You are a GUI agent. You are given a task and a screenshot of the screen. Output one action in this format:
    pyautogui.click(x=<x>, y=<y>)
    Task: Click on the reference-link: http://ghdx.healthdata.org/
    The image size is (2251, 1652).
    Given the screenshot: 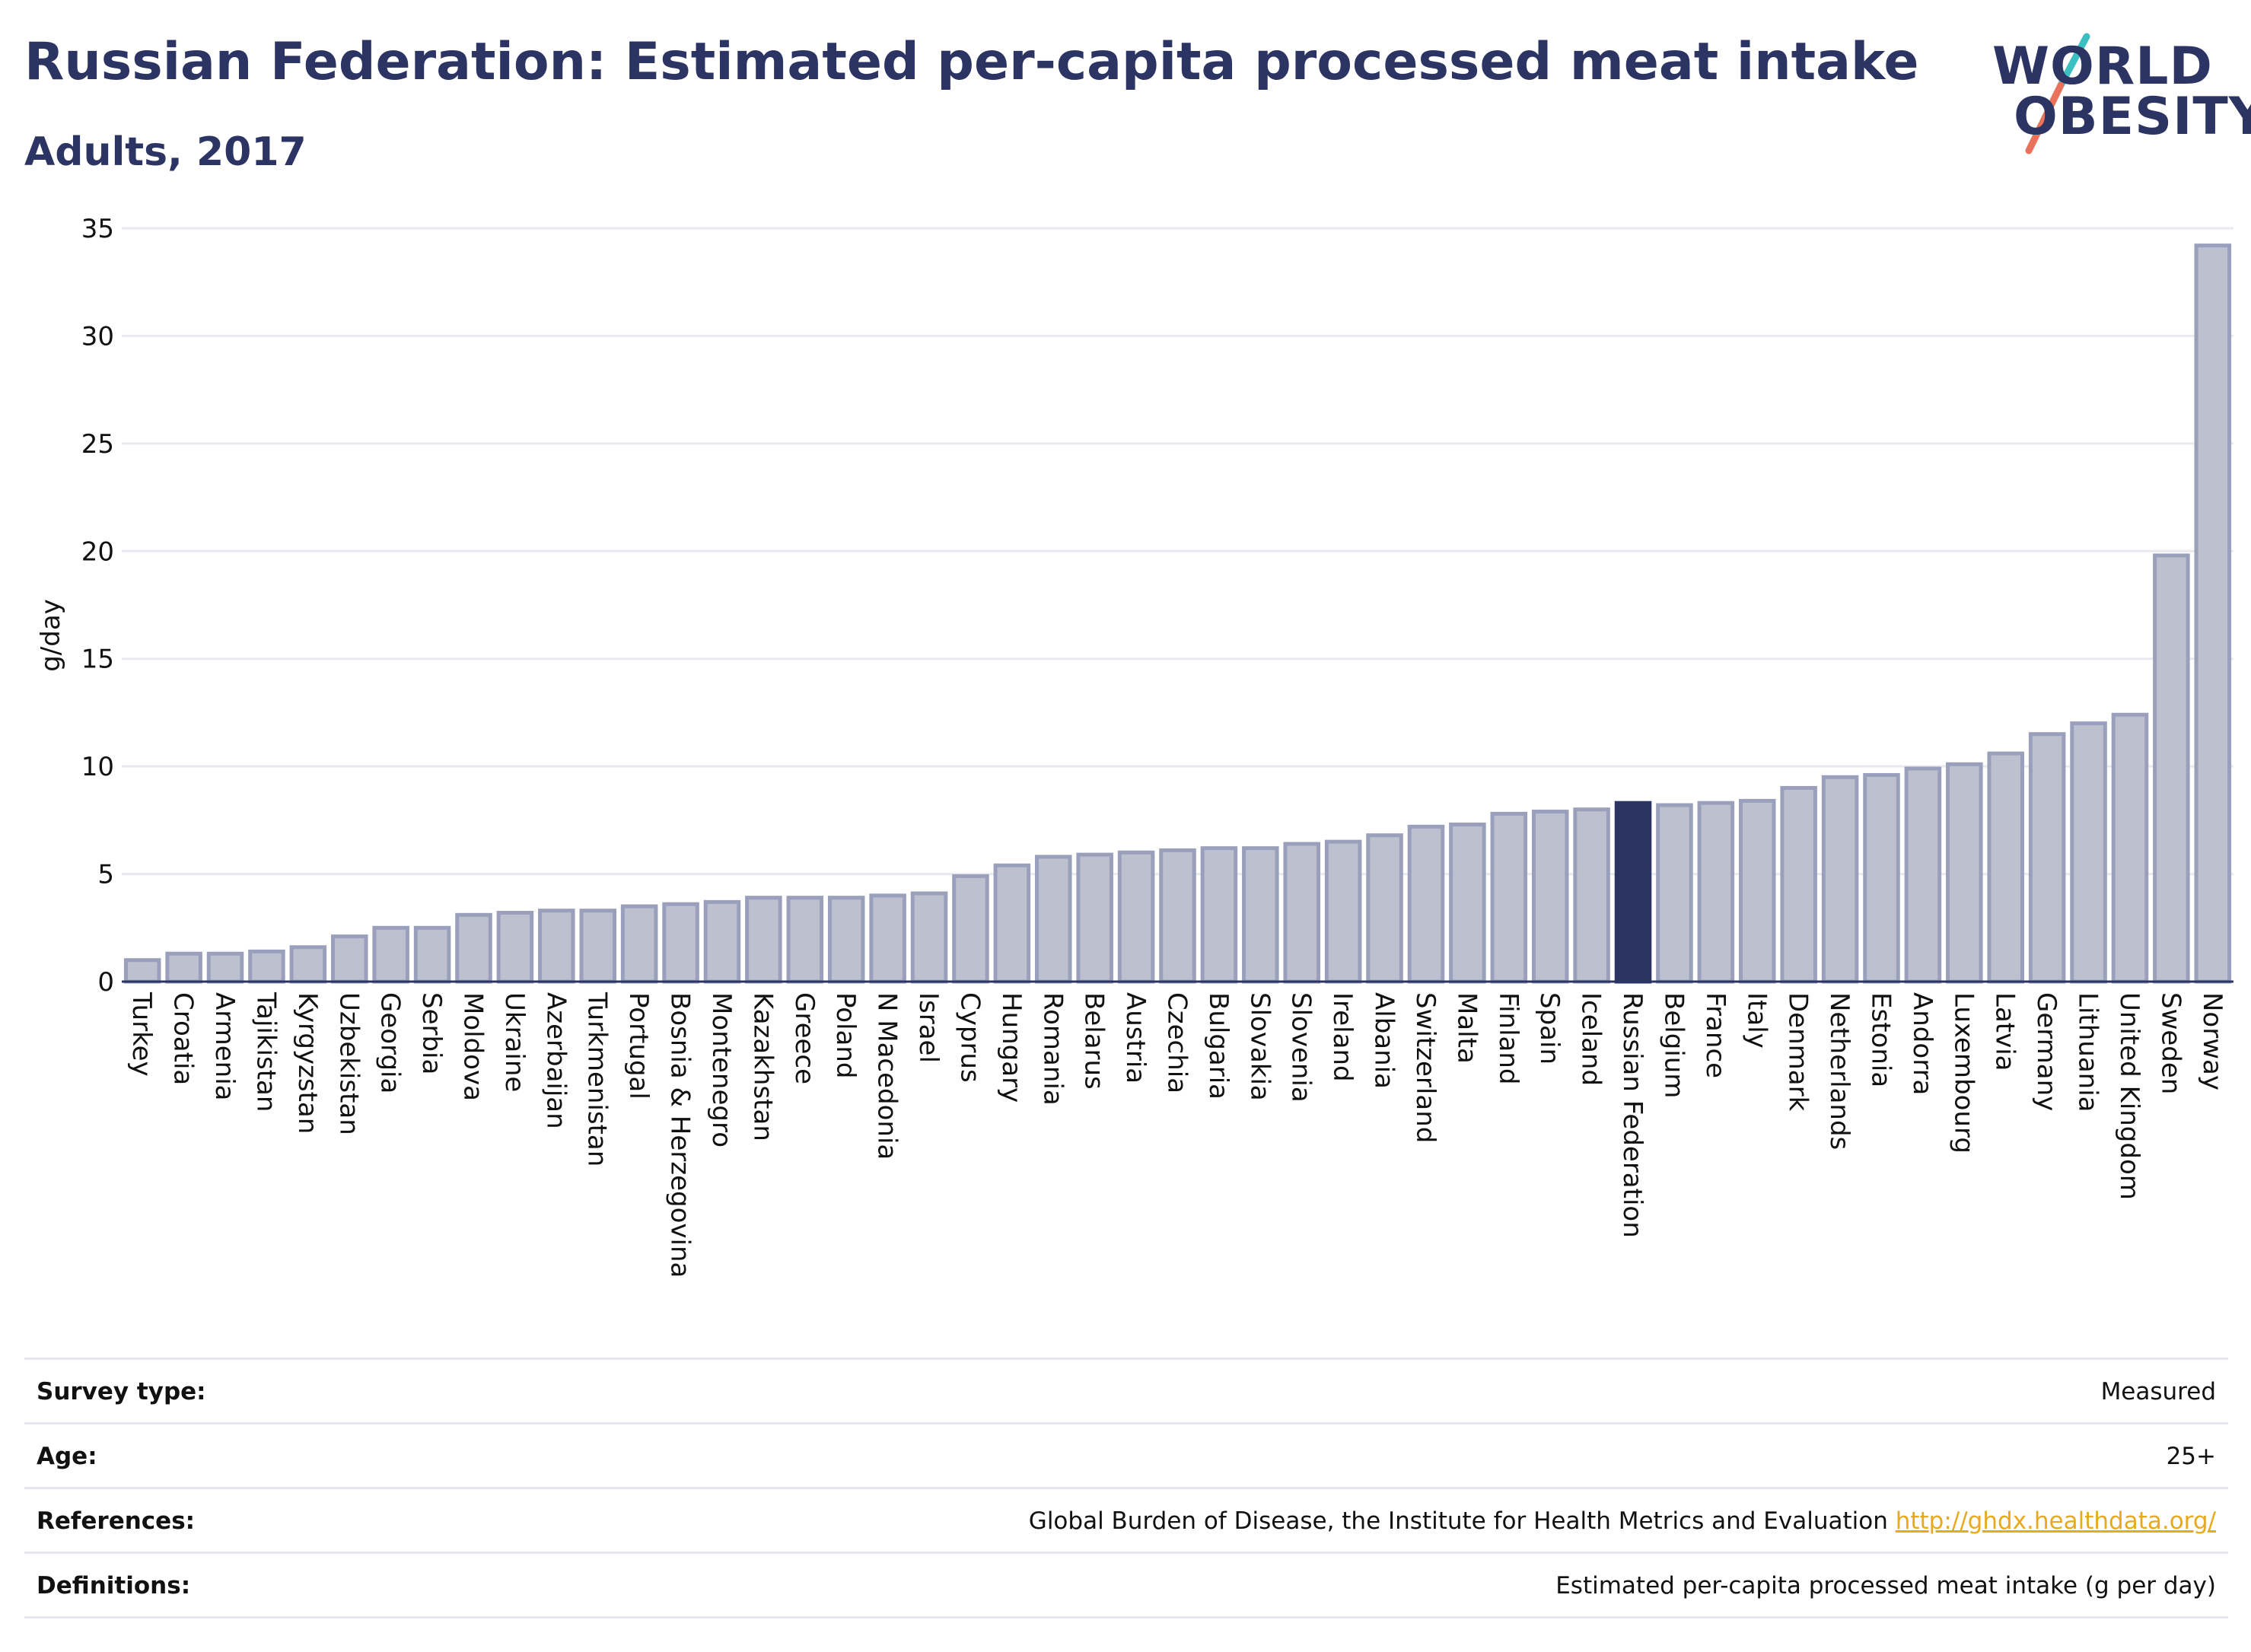 What is the action you would take?
    pyautogui.click(x=2055, y=1521)
    